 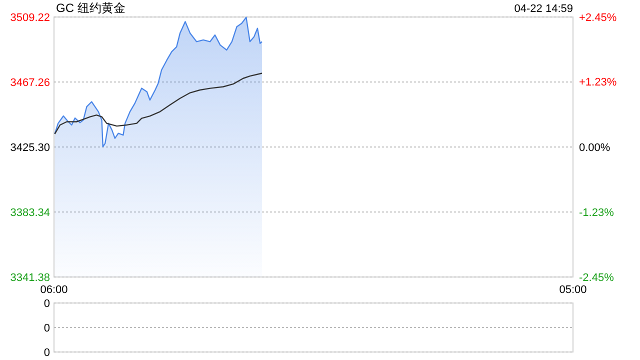 I want to click on y2-tick-label: +1.23%, so click(x=598, y=82).